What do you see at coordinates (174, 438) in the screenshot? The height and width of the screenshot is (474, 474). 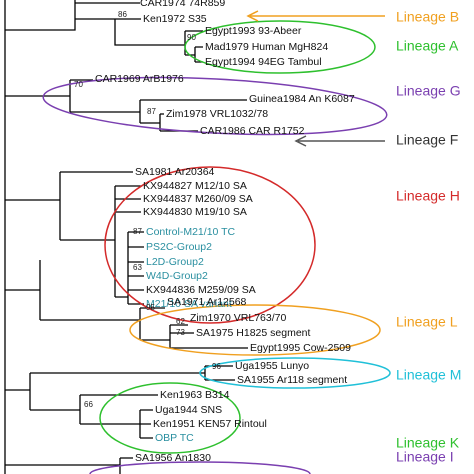 I see `leaf-label: OBP TC` at bounding box center [174, 438].